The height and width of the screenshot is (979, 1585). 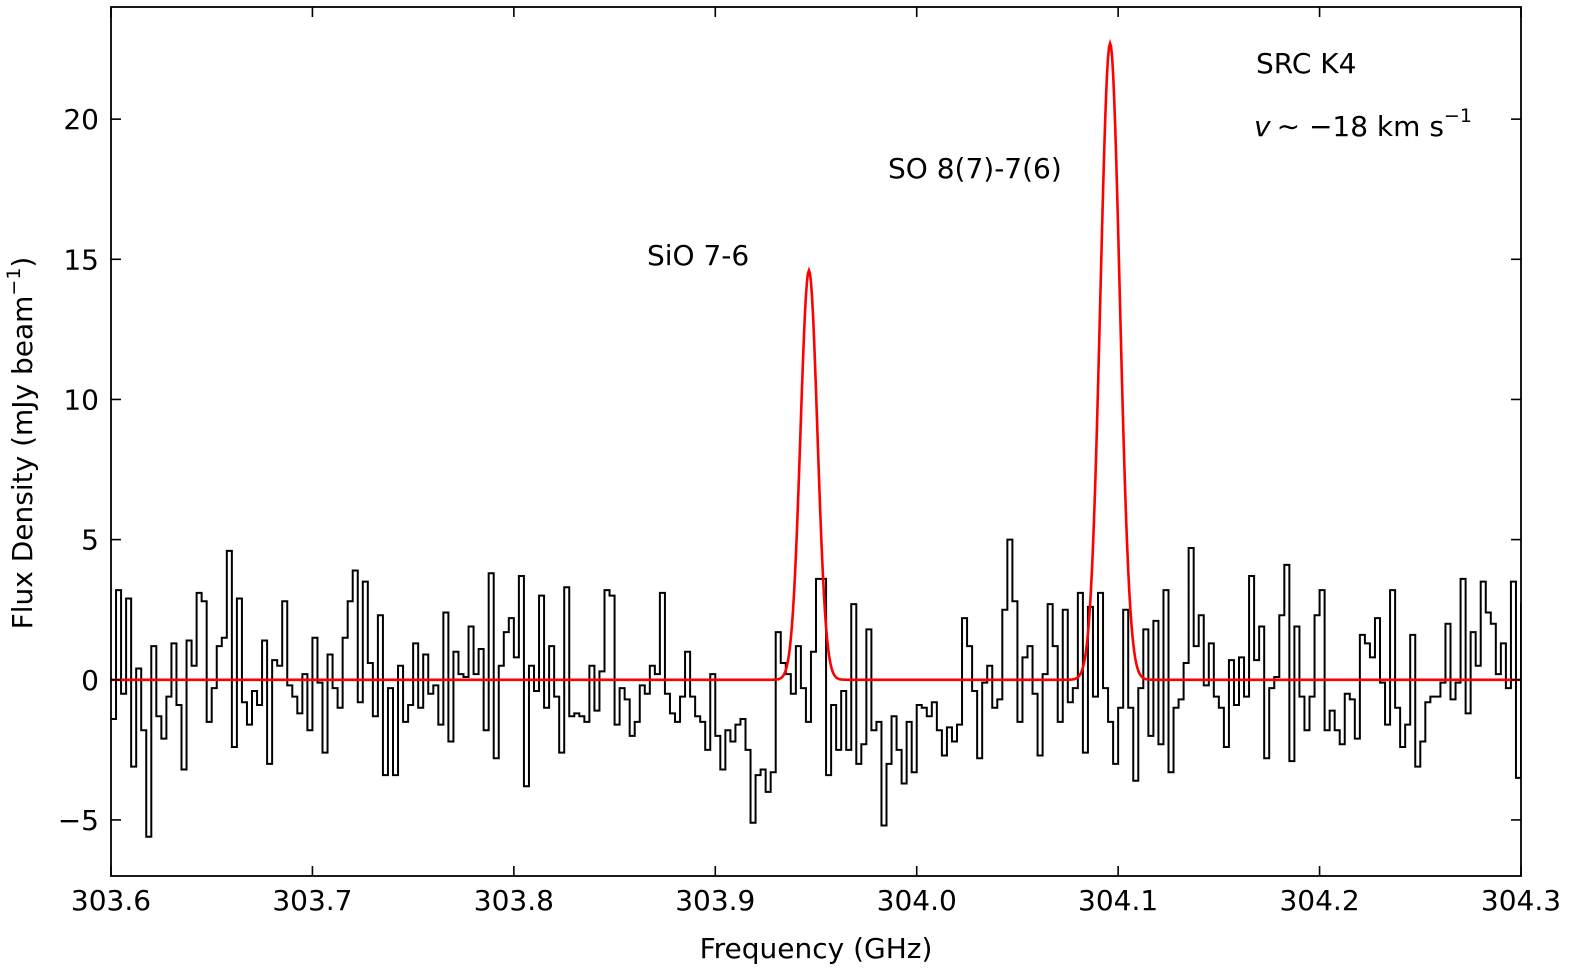 What do you see at coordinates (1521, 900) in the screenshot?
I see `x-tick-label: 304.3` at bounding box center [1521, 900].